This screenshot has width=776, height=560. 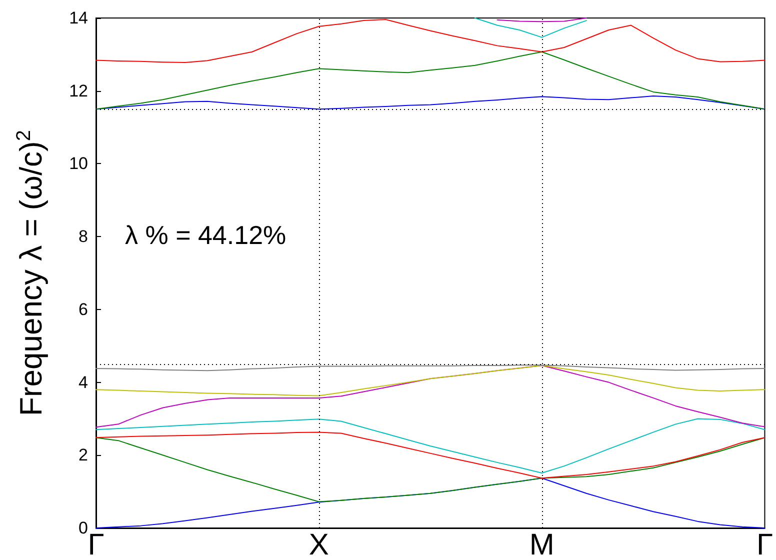 What do you see at coordinates (78, 18) in the screenshot?
I see `y-tick-label: 14` at bounding box center [78, 18].